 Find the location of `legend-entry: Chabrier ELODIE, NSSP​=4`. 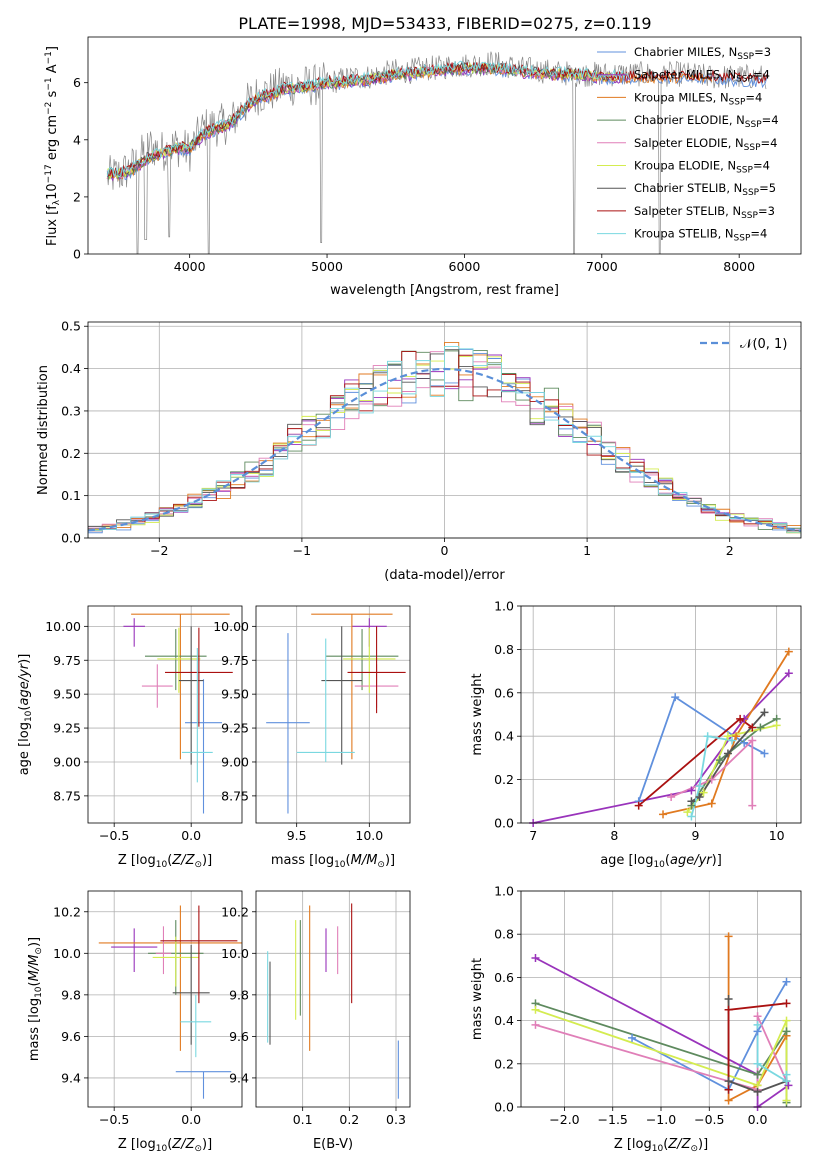

legend-entry: Chabrier ELODIE, NSSP​=4 is located at coordinates (706, 121).